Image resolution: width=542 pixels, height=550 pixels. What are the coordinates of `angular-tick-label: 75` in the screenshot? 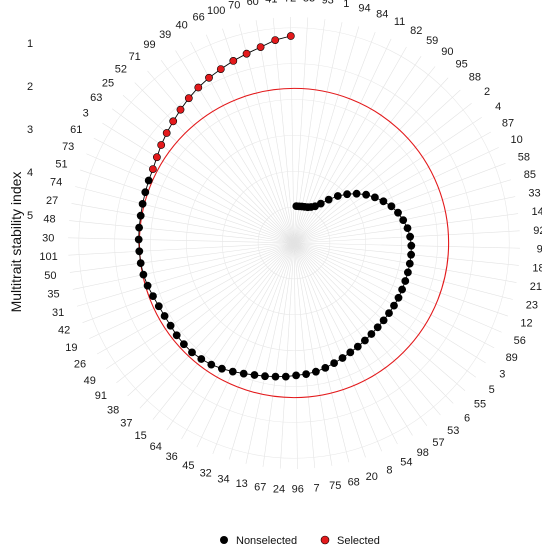 It's located at (335, 486).